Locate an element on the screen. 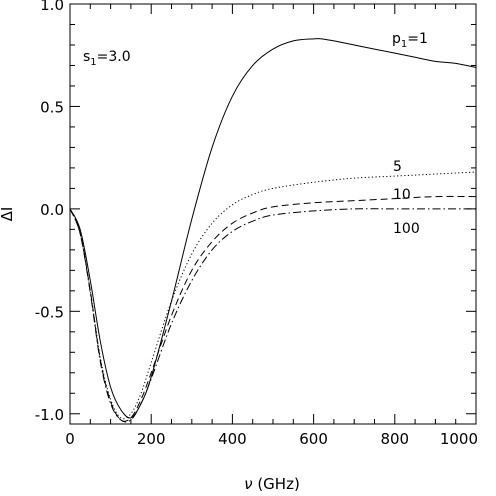 The height and width of the screenshot is (496, 496). x-axis-nu: ν is located at coordinates (248, 484).